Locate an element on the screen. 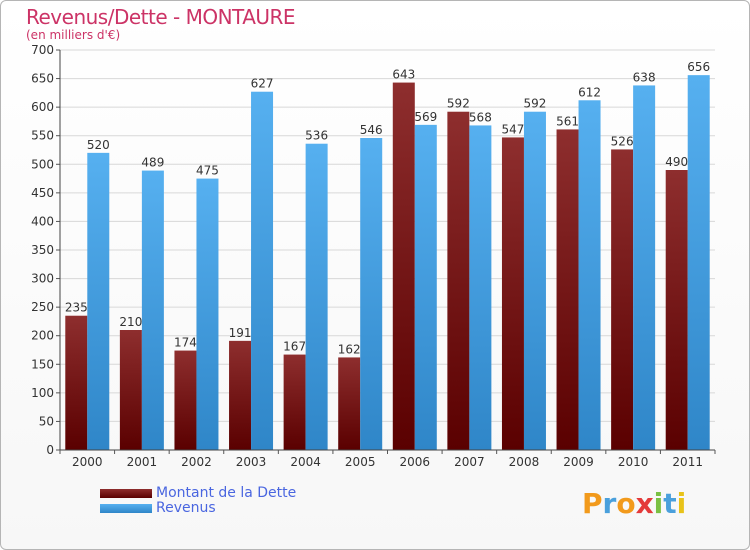 This screenshot has width=750, height=550. data-label-revenus-2007: 568 is located at coordinates (480, 117).